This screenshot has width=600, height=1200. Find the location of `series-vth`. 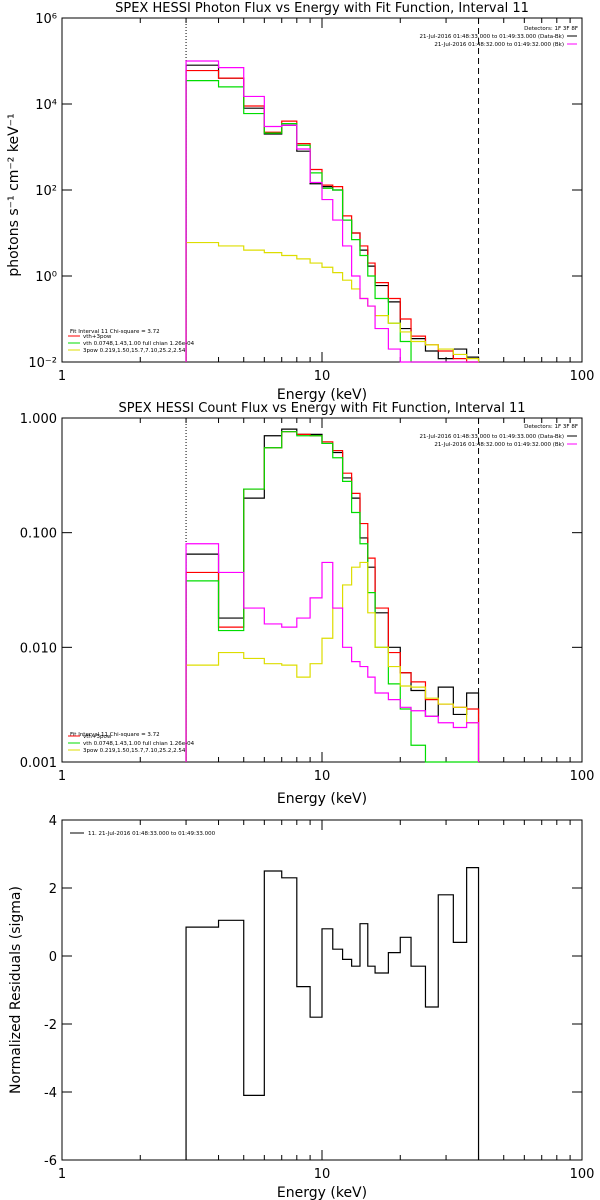

series-vth is located at coordinates (332, 597).